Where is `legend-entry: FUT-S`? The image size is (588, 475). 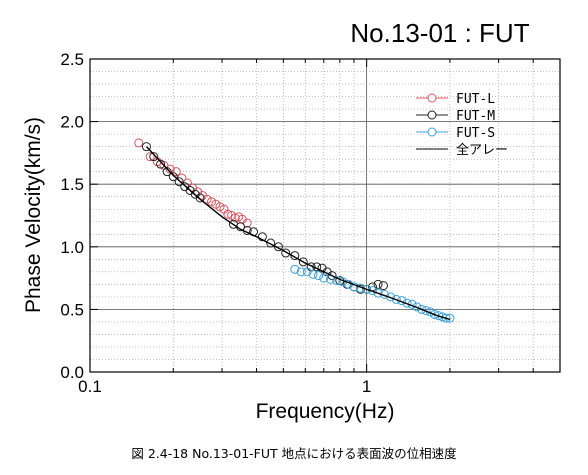
legend-entry: FUT-S is located at coordinates (455, 133).